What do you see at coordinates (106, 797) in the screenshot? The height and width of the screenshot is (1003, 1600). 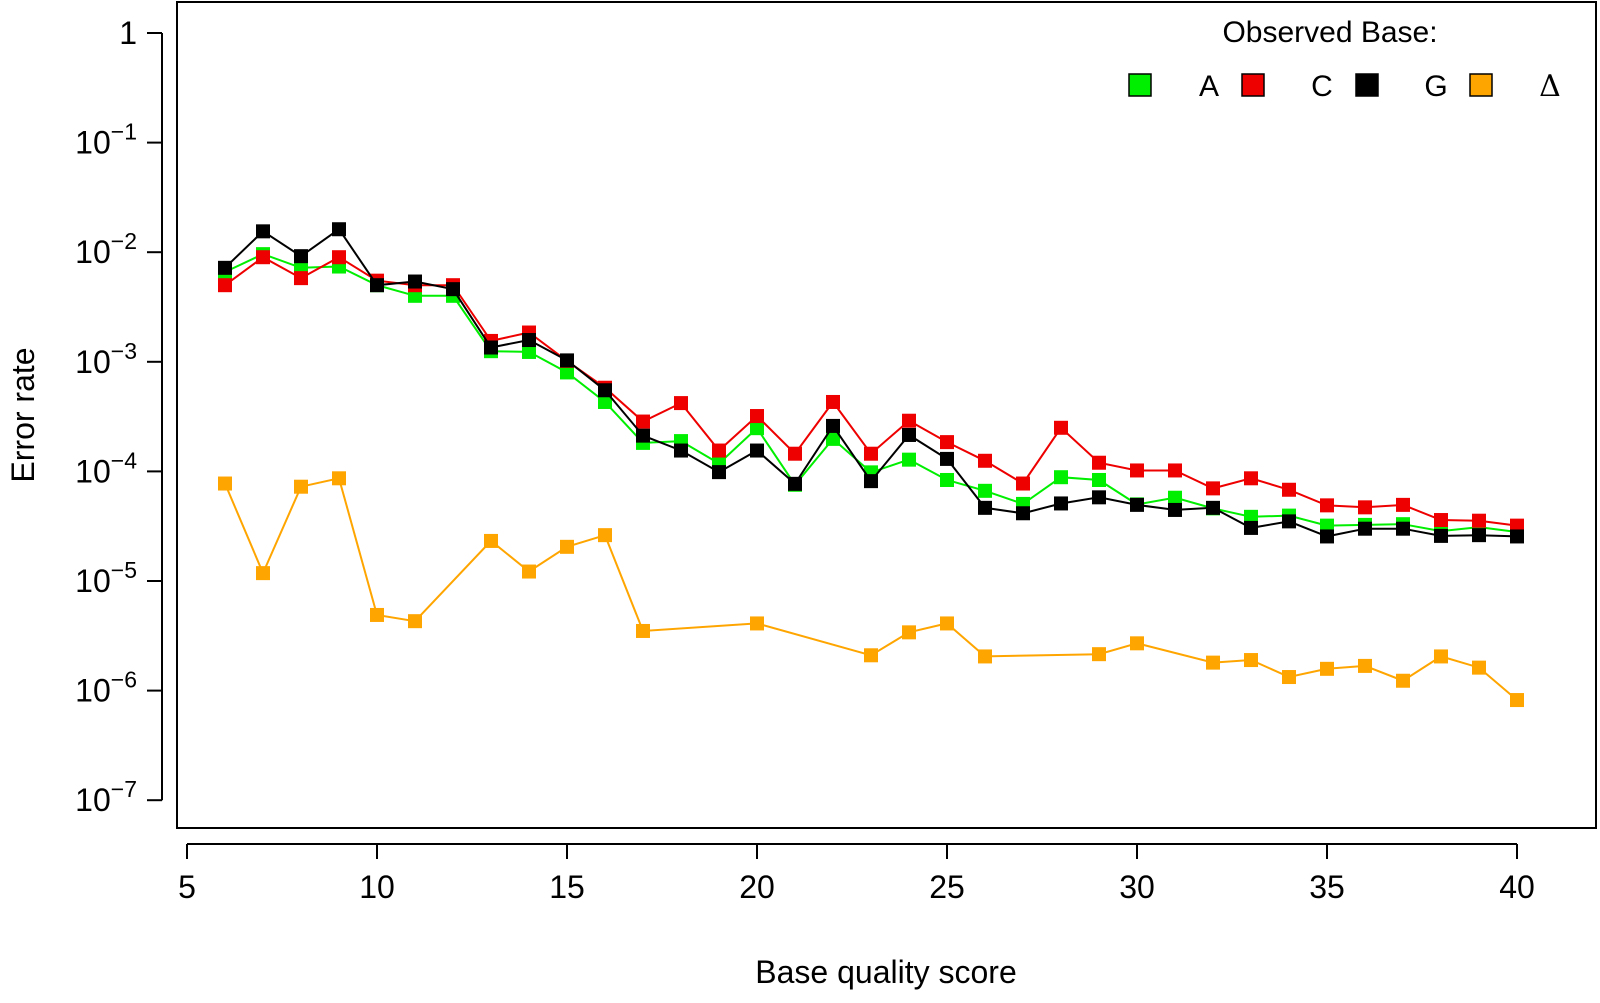 I see `y-tick-label: 10⁻⁷` at bounding box center [106, 797].